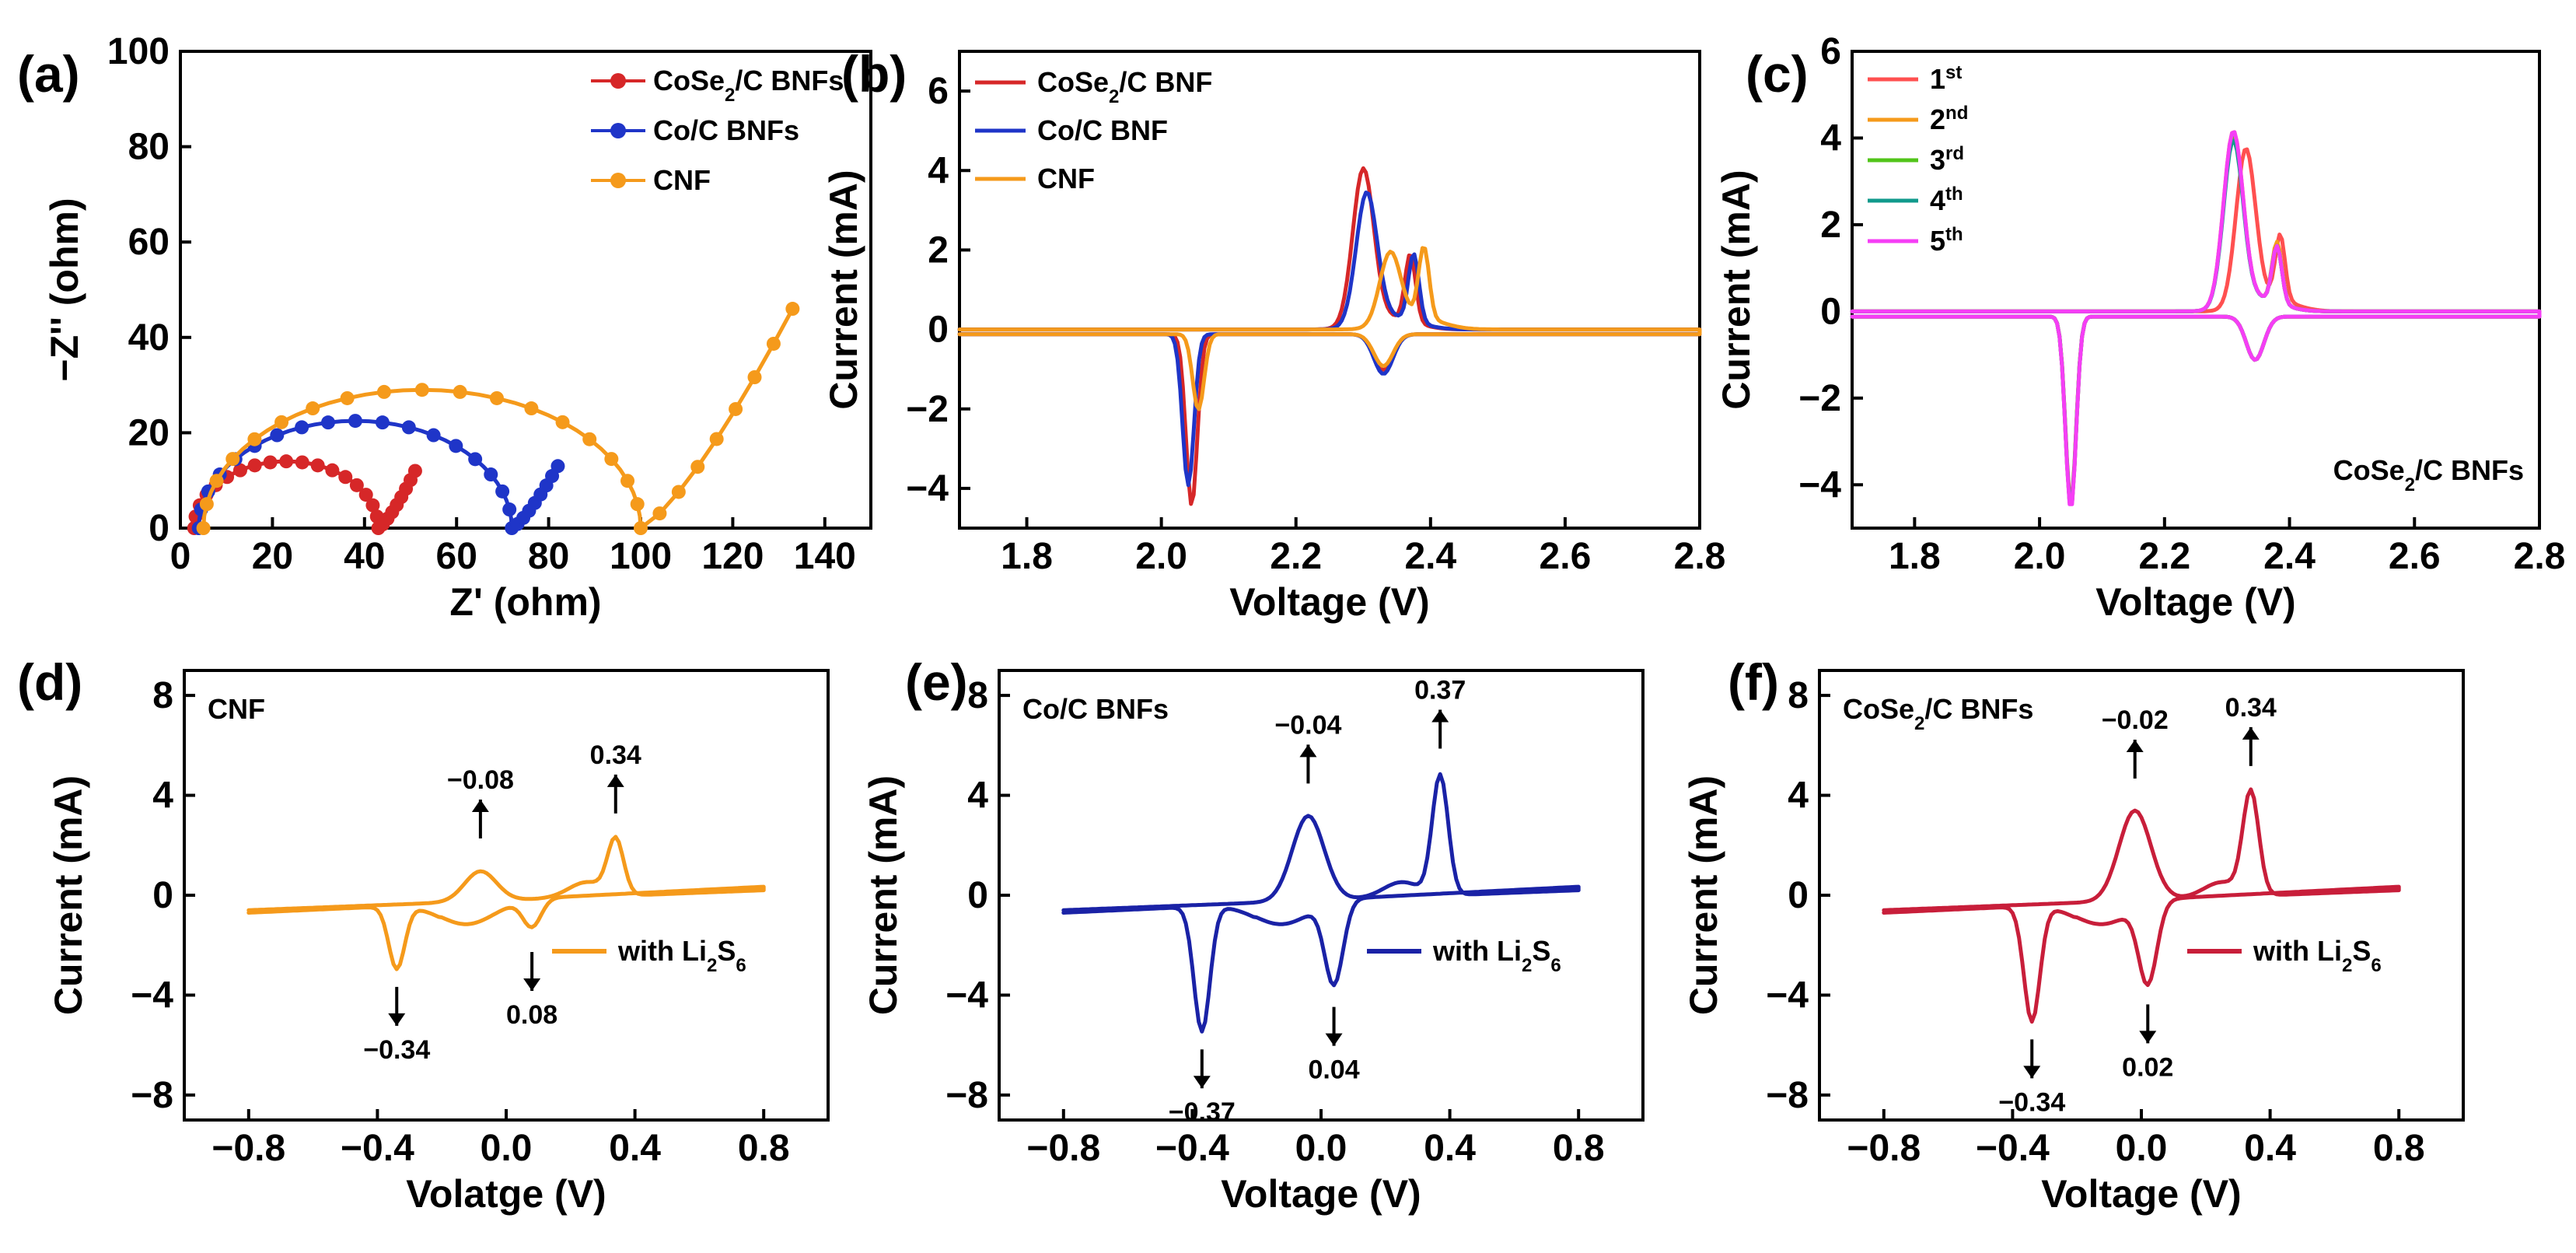  Describe the element at coordinates (149, 243) in the screenshot. I see `y-tick-label: 60` at that location.